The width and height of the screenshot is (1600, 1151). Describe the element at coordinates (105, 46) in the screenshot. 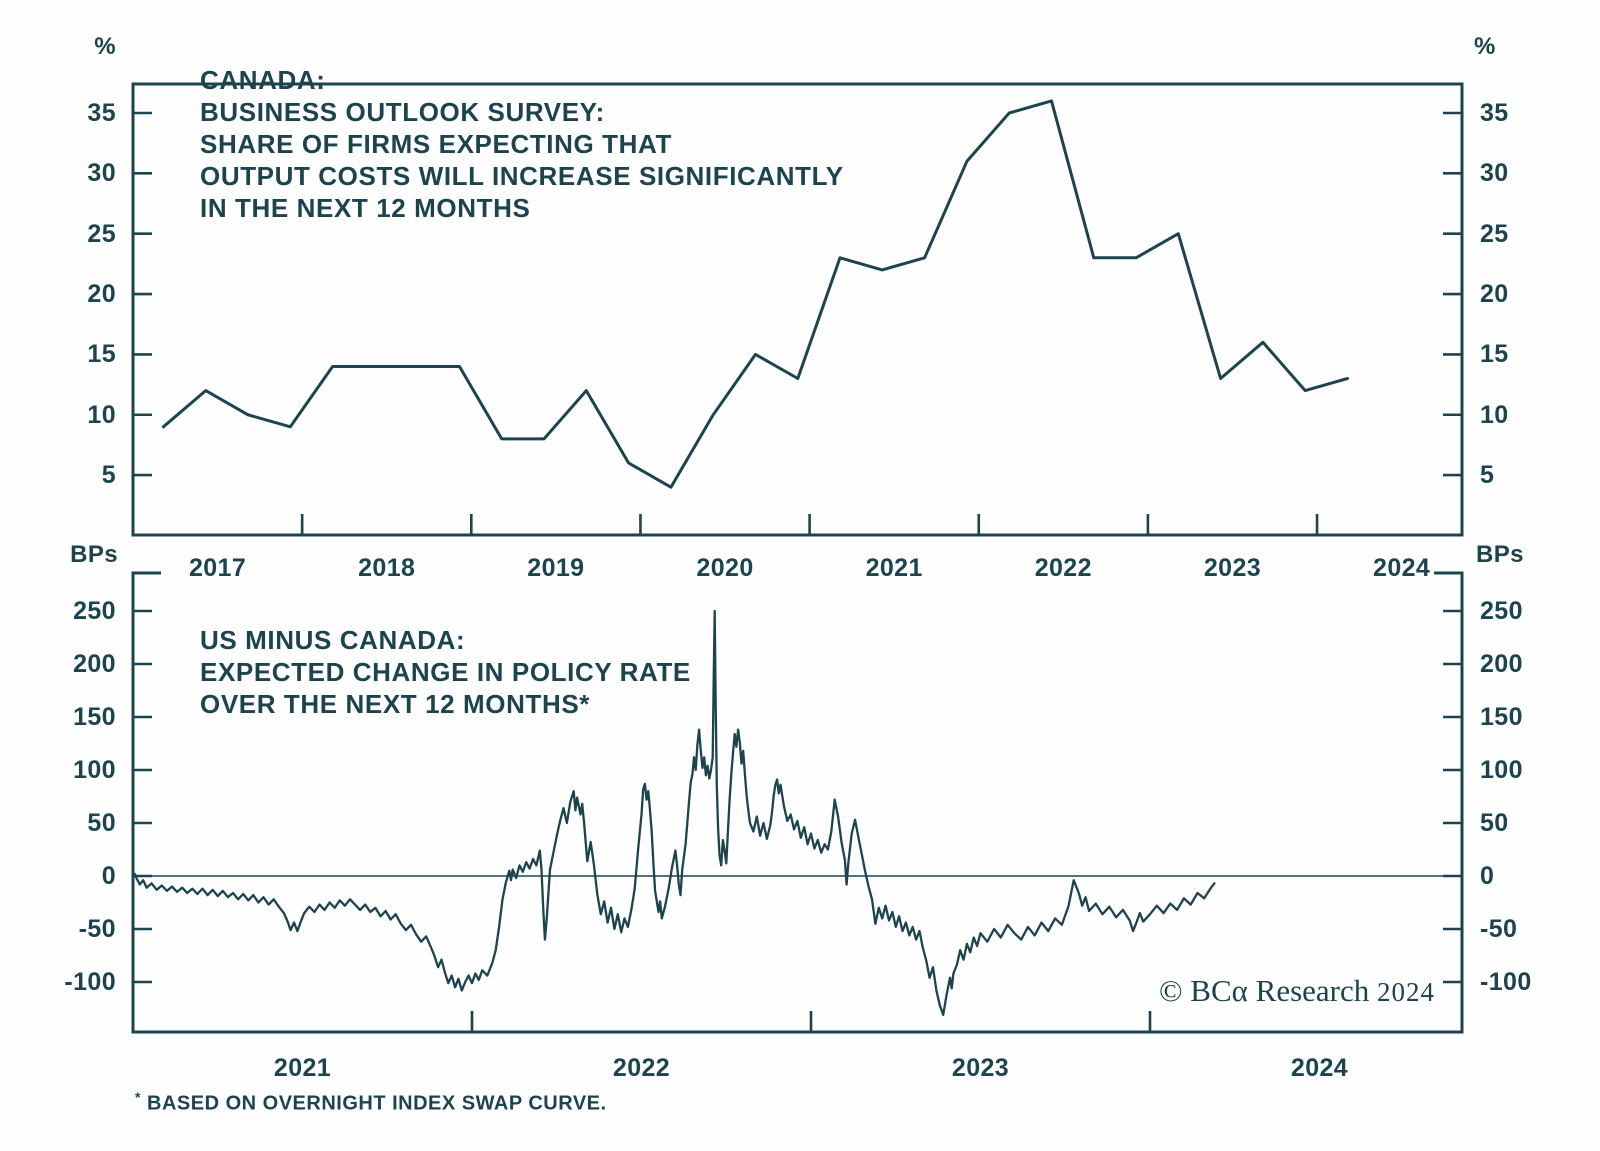

I see `top-unit-label-left: %` at that location.